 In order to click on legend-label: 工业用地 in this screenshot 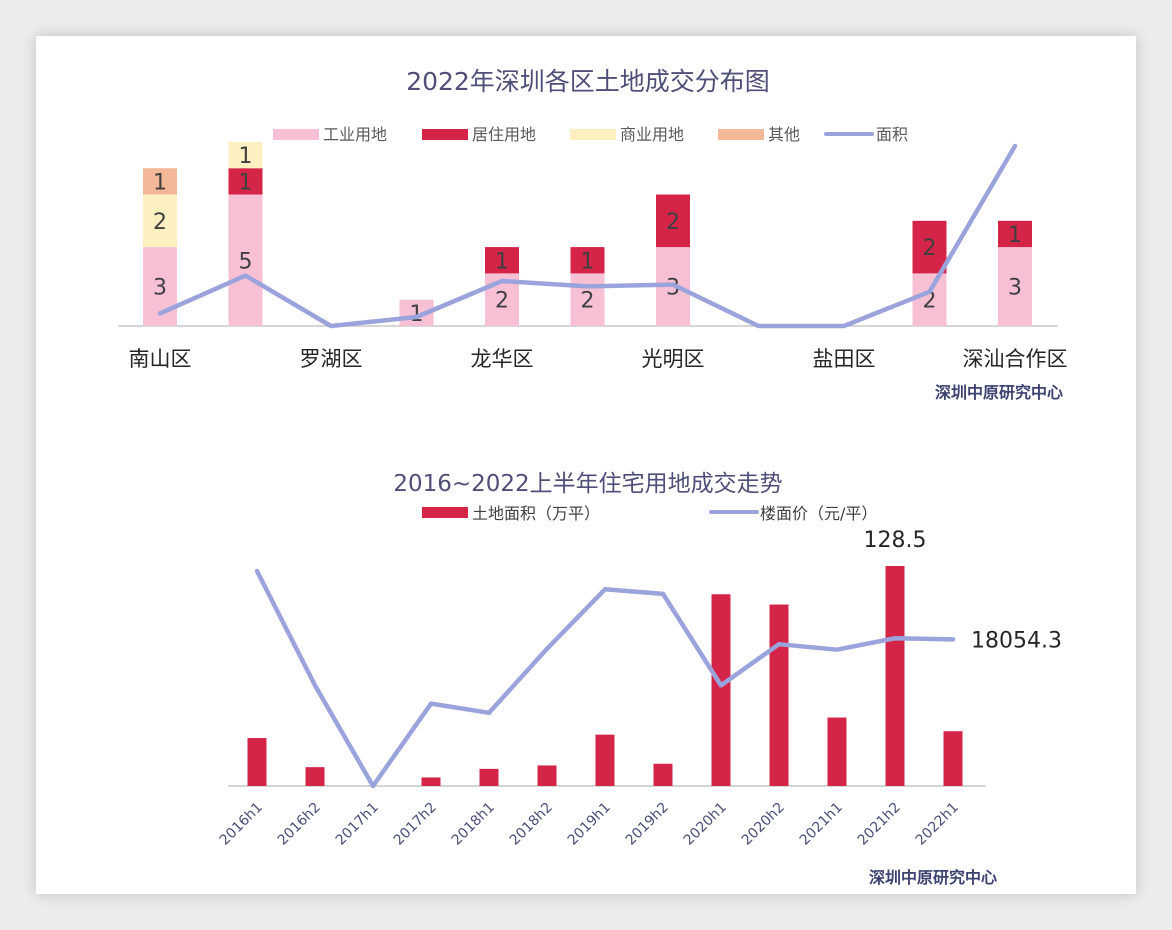, I will do `click(355, 134)`.